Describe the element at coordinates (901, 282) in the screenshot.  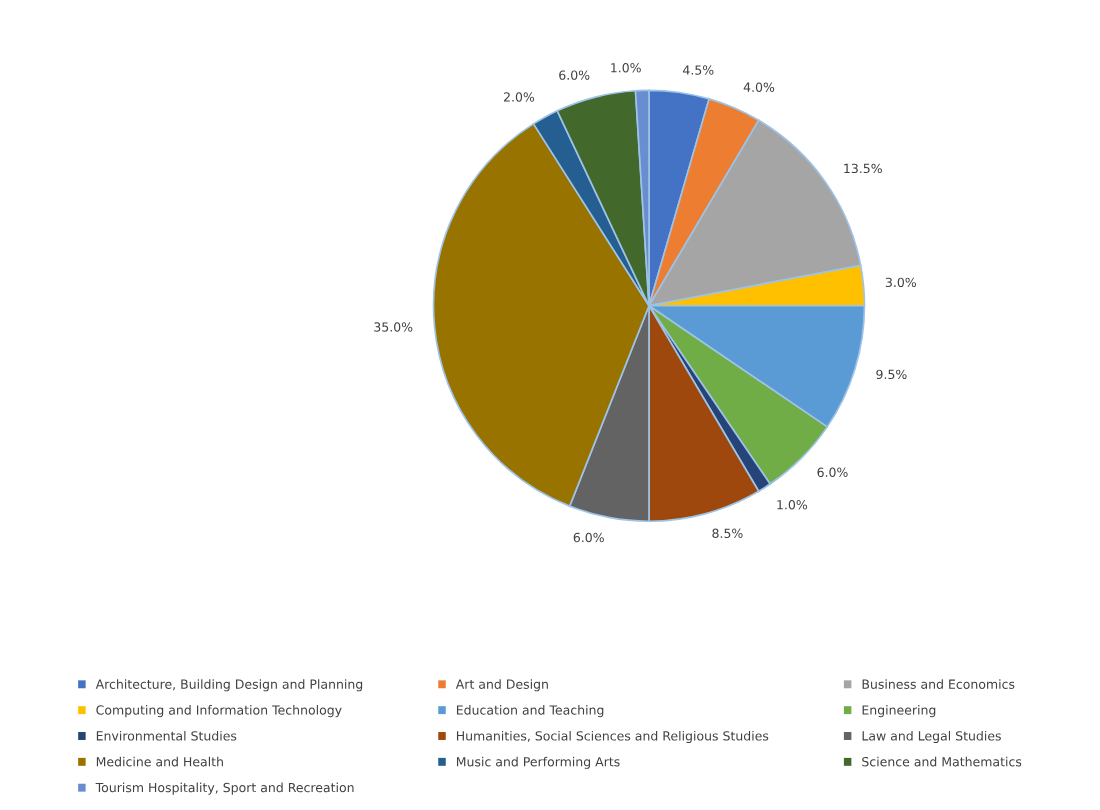
I see `data-label: 3.0%` at that location.